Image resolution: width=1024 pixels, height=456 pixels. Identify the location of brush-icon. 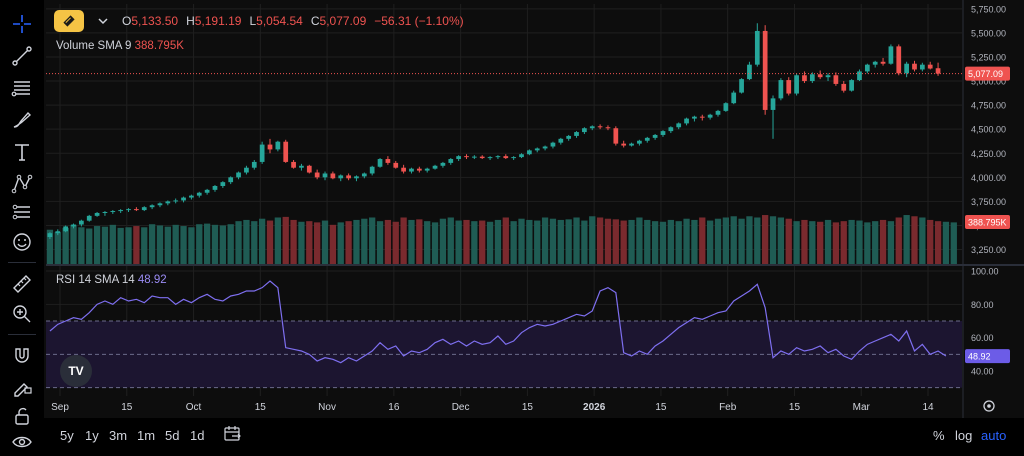
(22, 120).